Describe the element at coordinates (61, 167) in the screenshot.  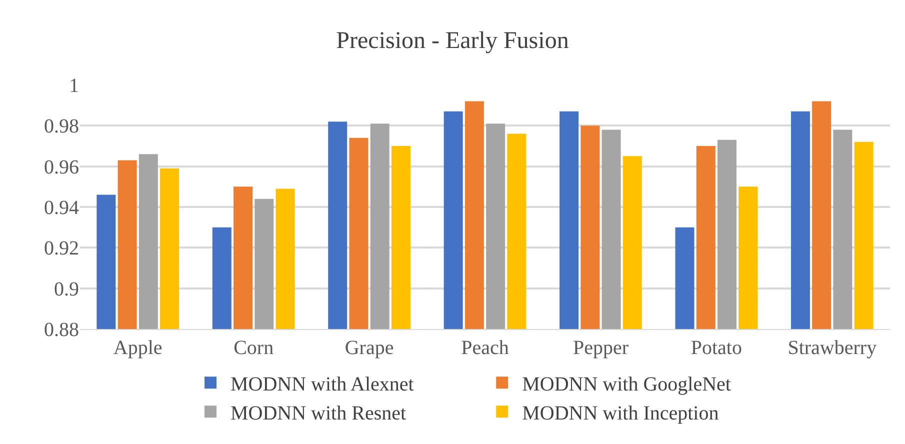
I see `y-tick-label: 0.96` at that location.